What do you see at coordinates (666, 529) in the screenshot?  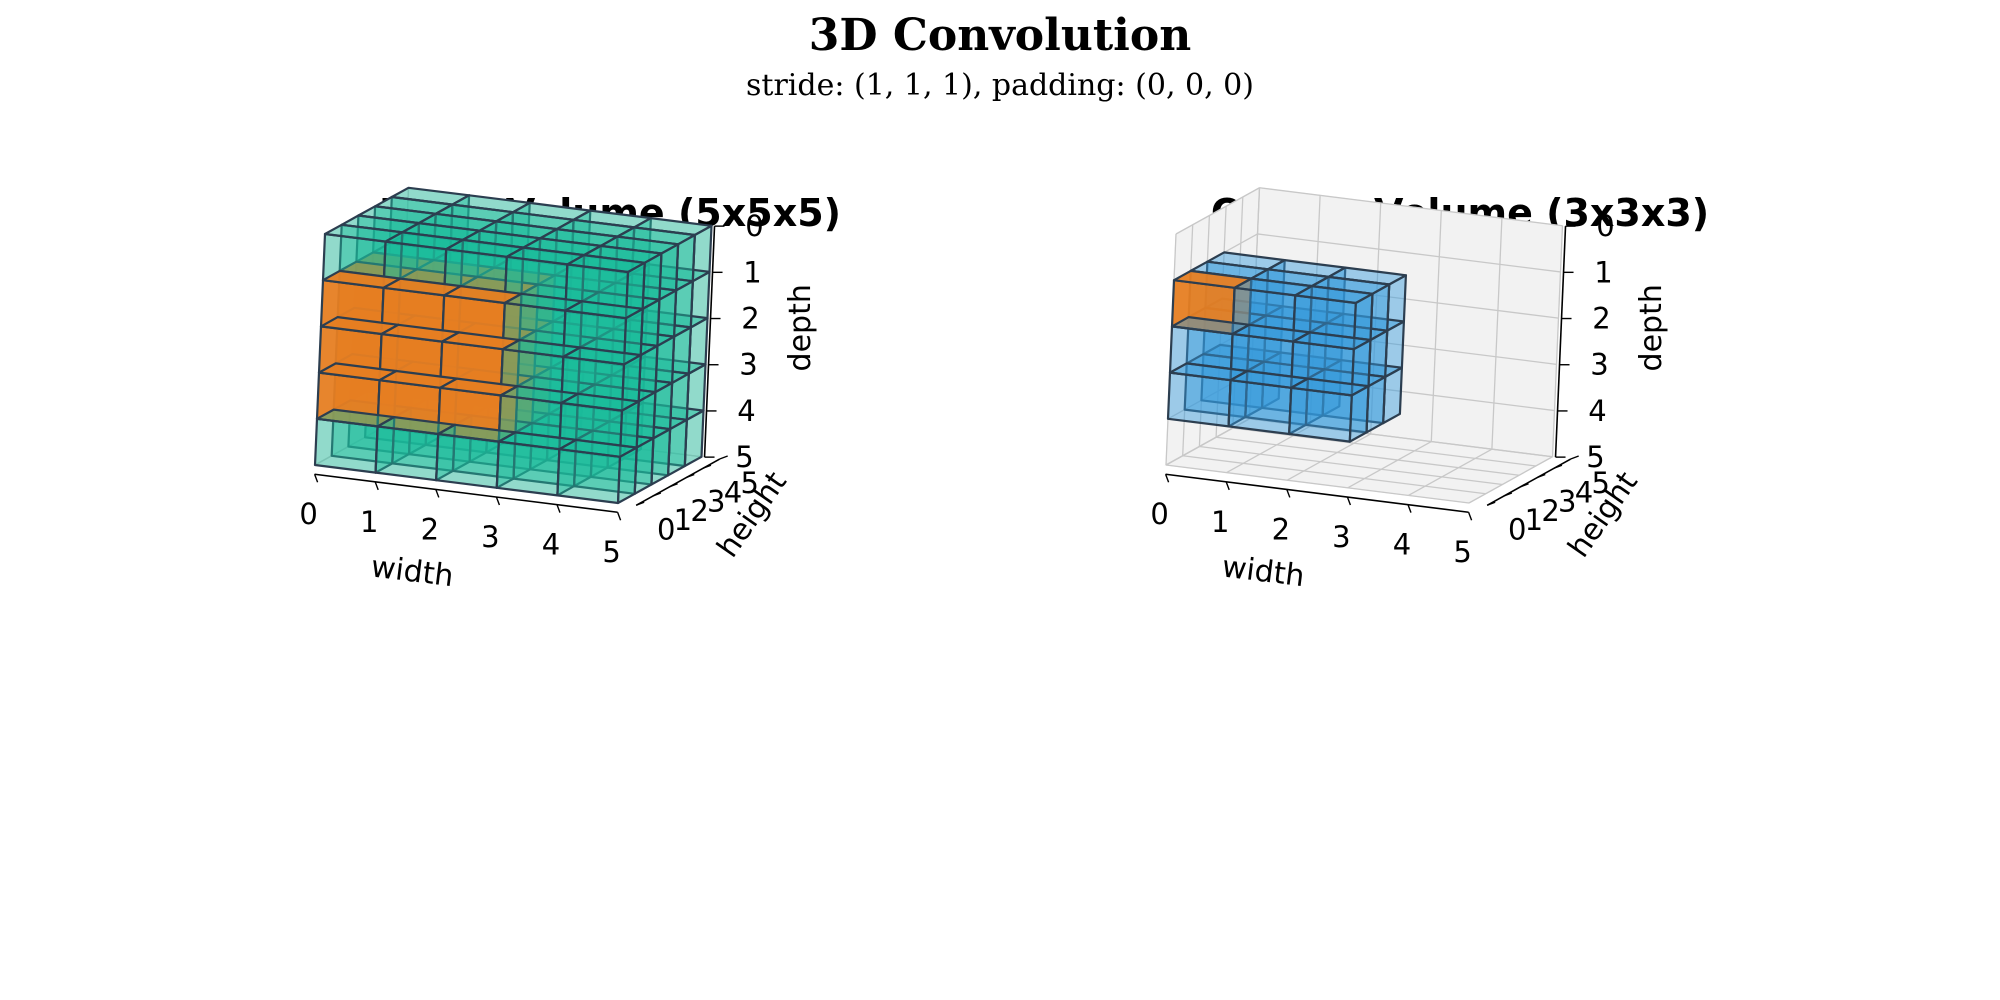 I see `height-tick-label: 0` at bounding box center [666, 529].